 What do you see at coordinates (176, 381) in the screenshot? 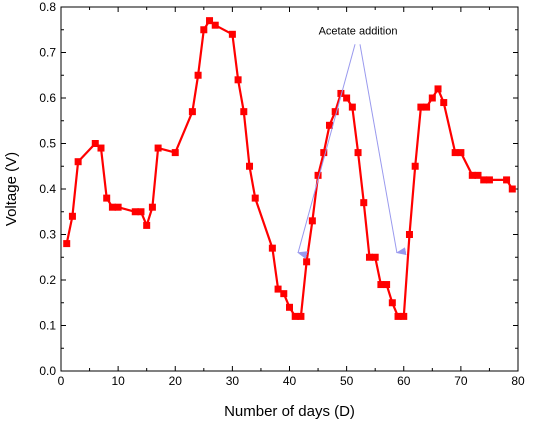
I see `x-tick-label: 20` at bounding box center [176, 381].